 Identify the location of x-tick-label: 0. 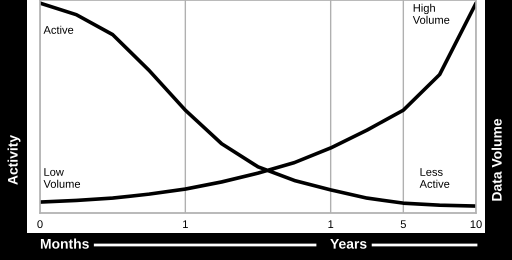
(40, 224).